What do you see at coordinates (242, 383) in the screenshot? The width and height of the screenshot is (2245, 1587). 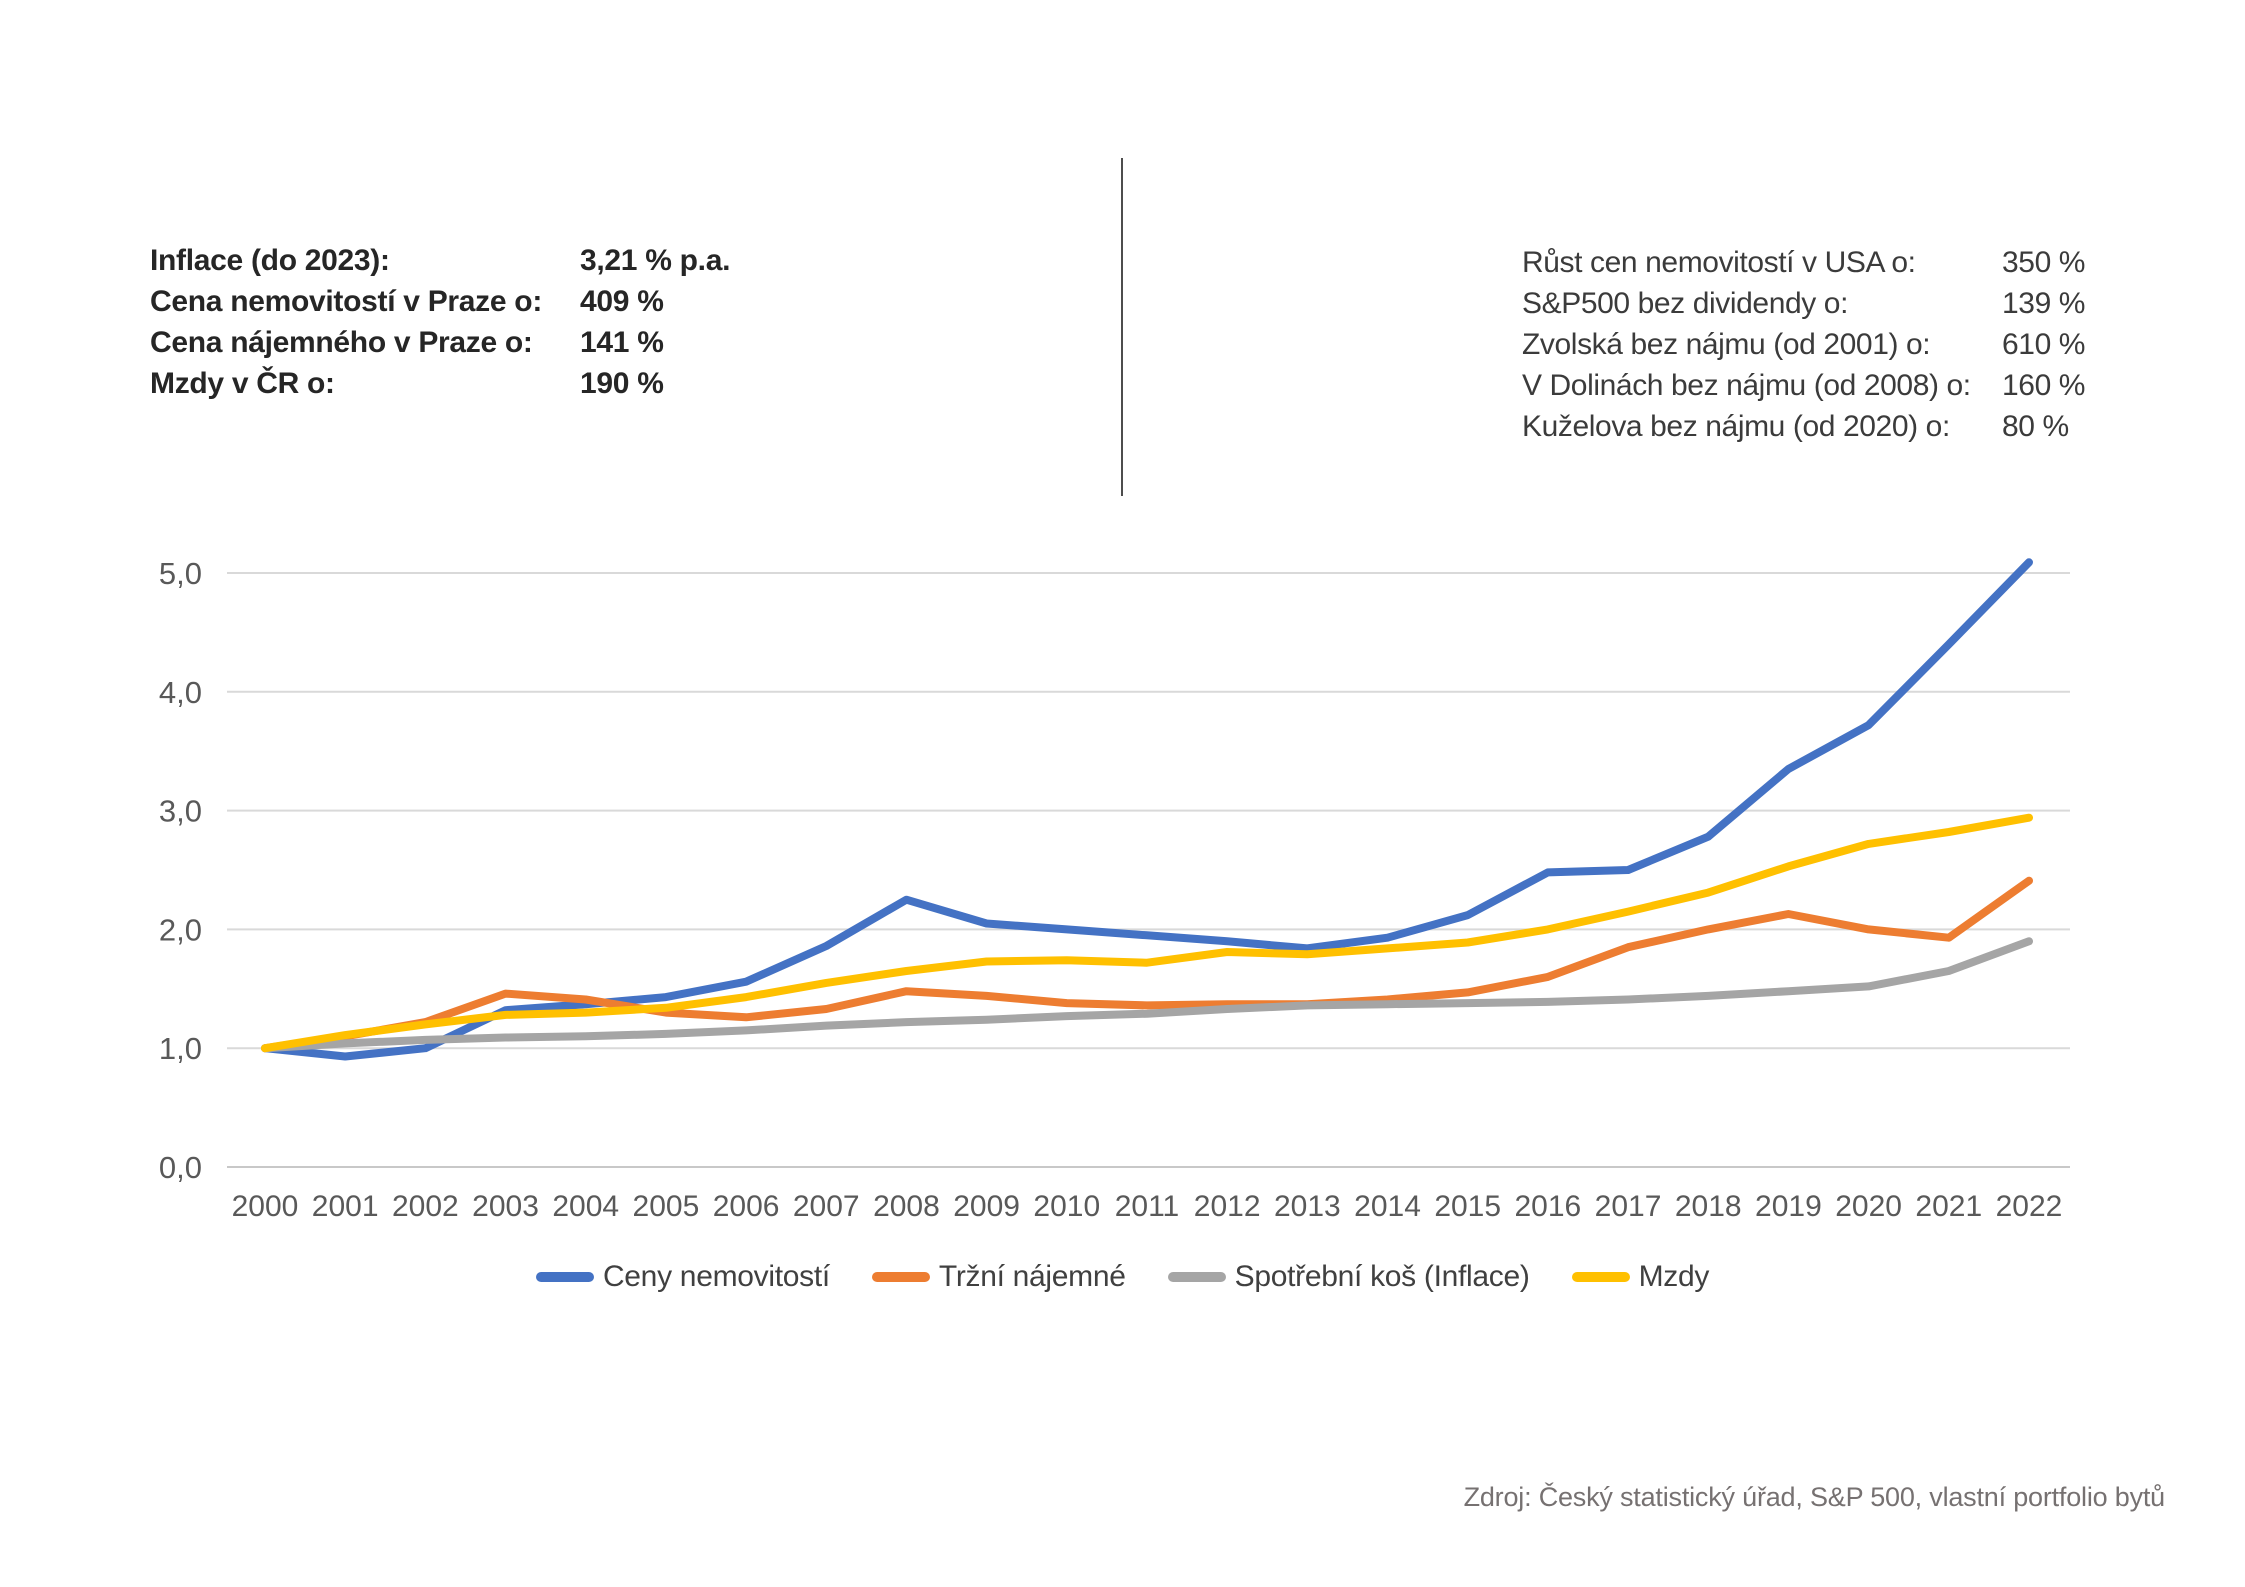 I see `stat-label: Mzdy v ČR o:` at bounding box center [242, 383].